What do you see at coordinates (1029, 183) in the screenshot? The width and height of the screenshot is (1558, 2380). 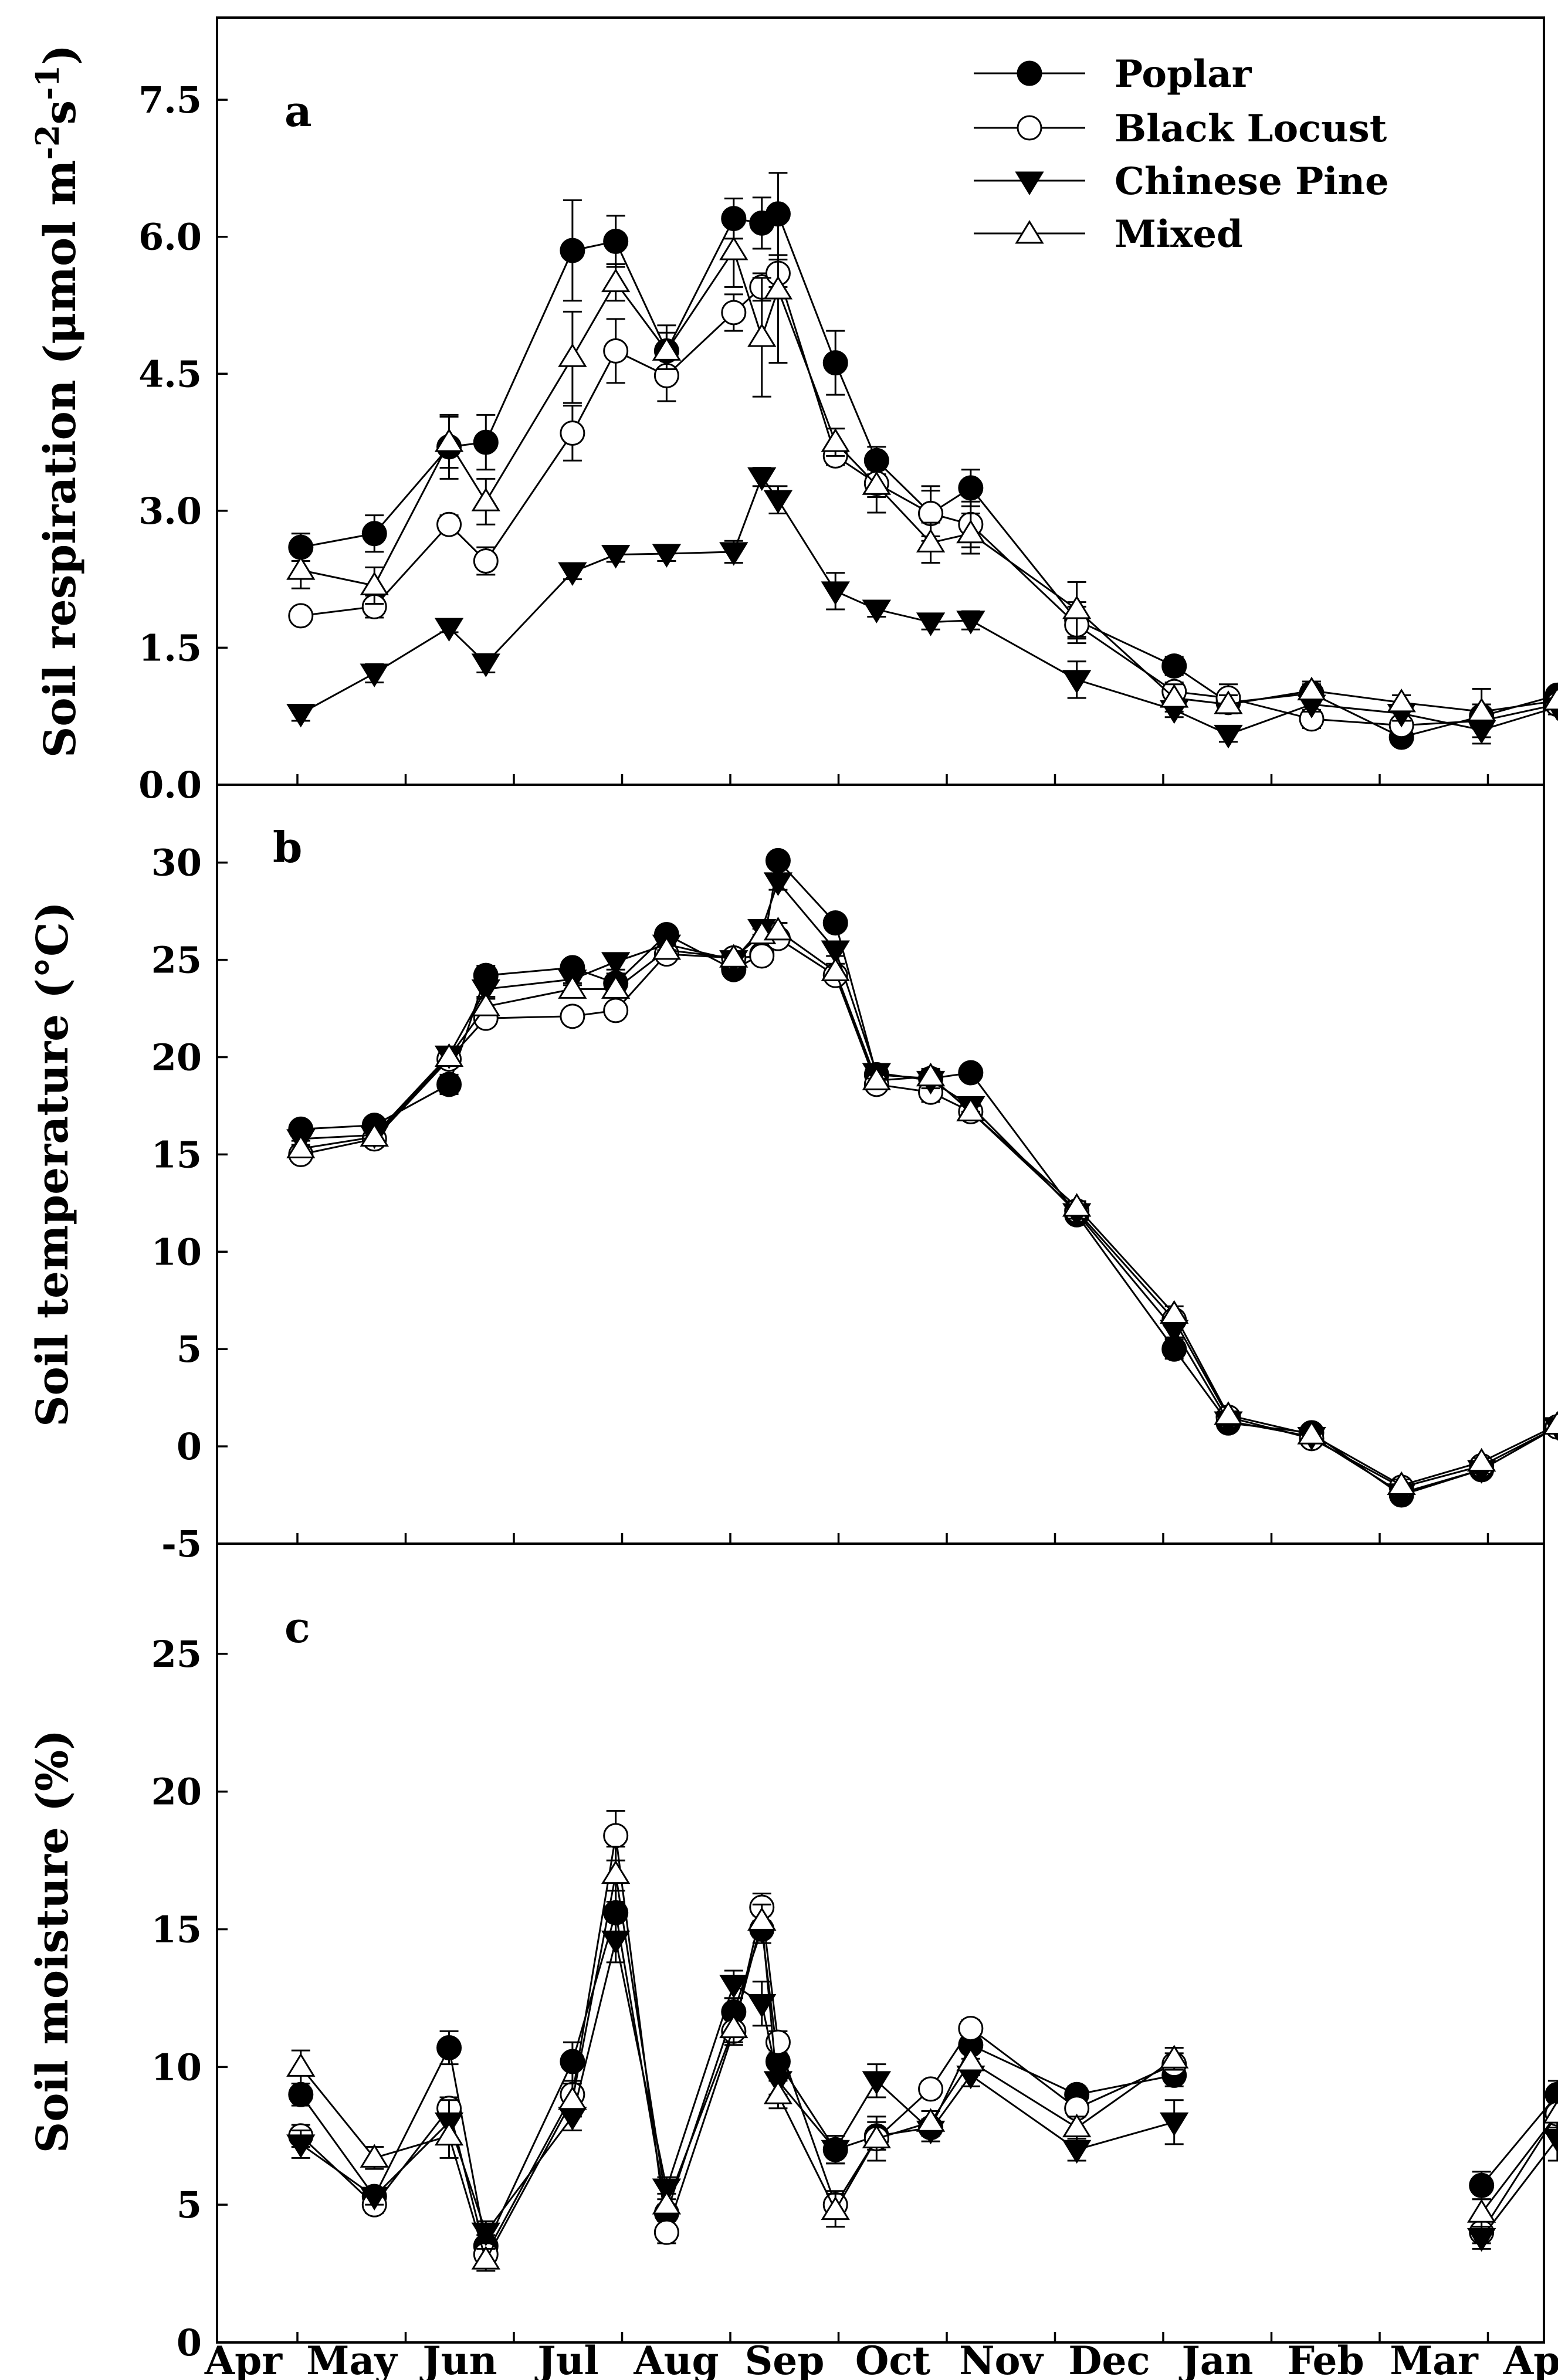 I see `legend-marker-chinese-pine` at bounding box center [1029, 183].